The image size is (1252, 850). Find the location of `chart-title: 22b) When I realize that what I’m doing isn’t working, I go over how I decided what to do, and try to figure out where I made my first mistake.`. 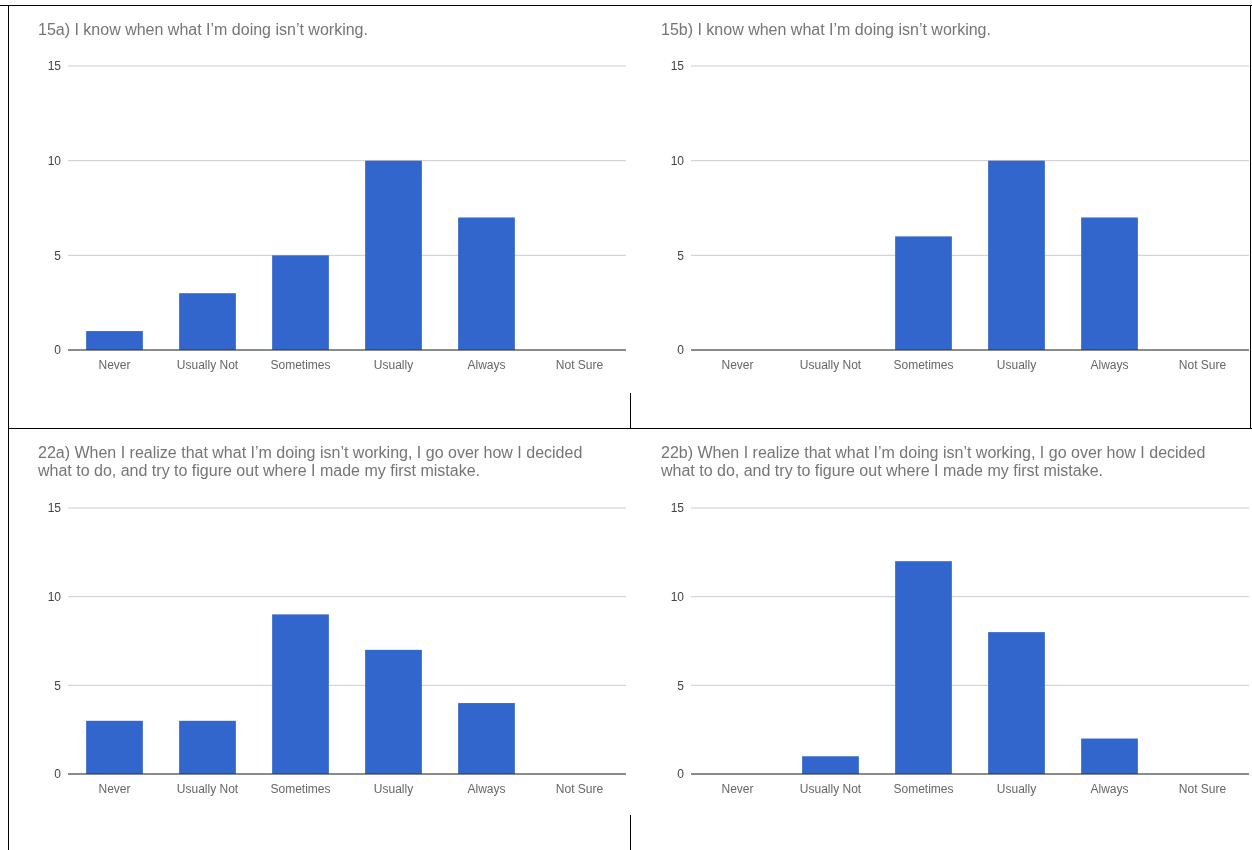

chart-title: 22b) When I realize that what I’m doing isn’t working, I go over how I decided what to do, and try to figure out where I made my first mistake. is located at coordinates (933, 461).